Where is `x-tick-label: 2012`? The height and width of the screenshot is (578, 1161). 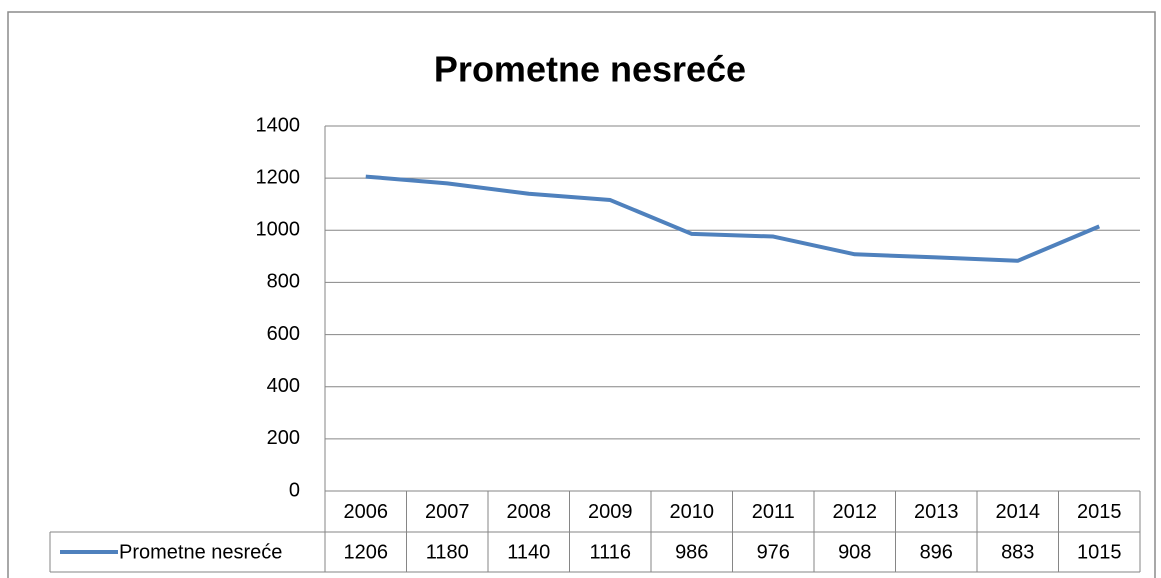
x-tick-label: 2012 is located at coordinates (855, 512).